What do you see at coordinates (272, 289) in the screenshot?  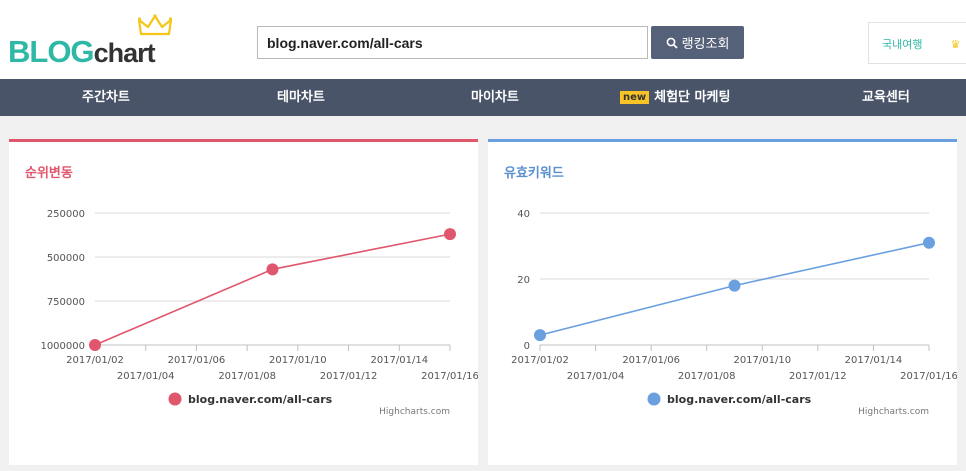 I see `series-line` at bounding box center [272, 289].